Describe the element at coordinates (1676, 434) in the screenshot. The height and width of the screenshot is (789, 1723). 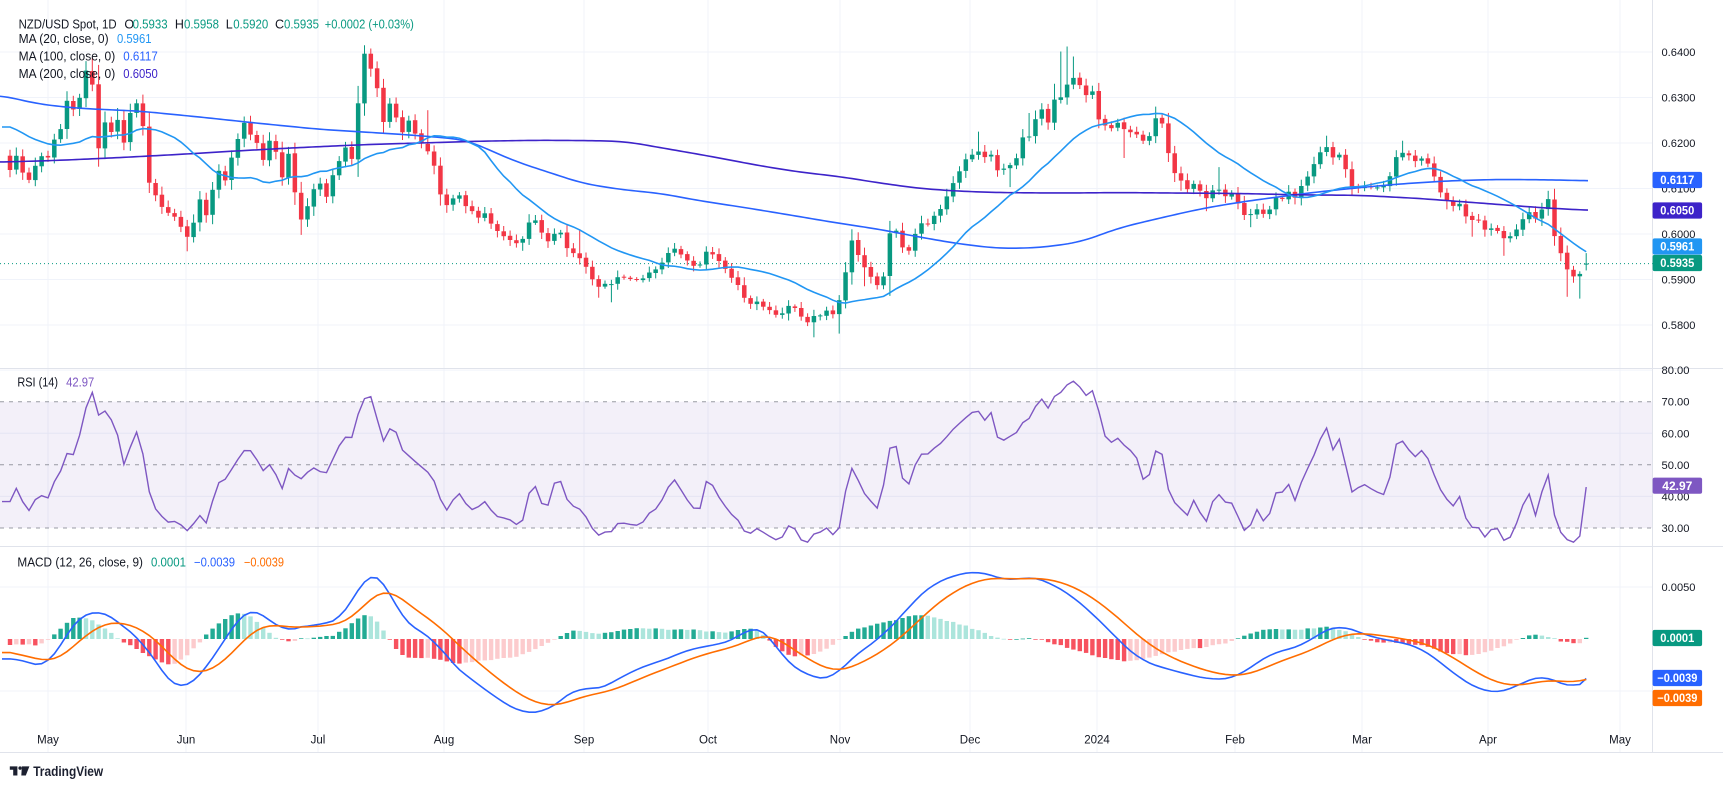
I see `svg-text: 60.00` at that location.